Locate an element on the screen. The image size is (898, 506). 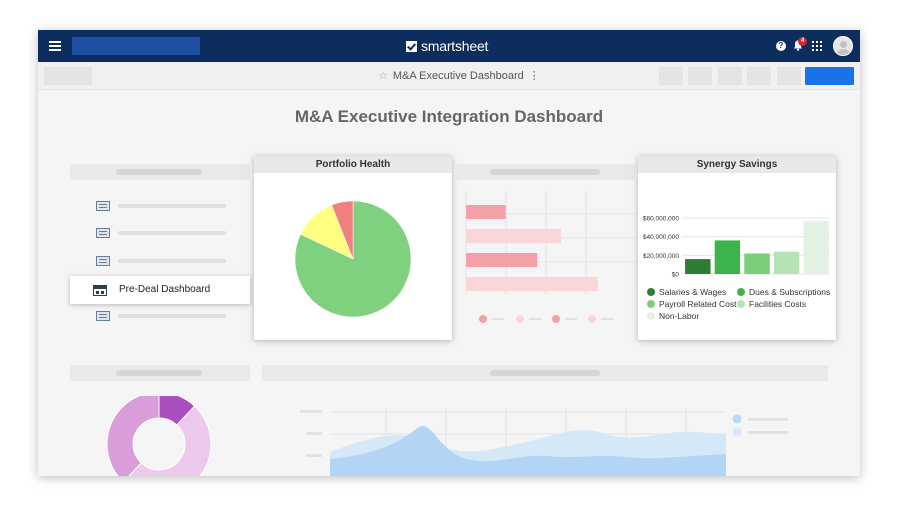
faded-bar-chart is located at coordinates (550, 242).